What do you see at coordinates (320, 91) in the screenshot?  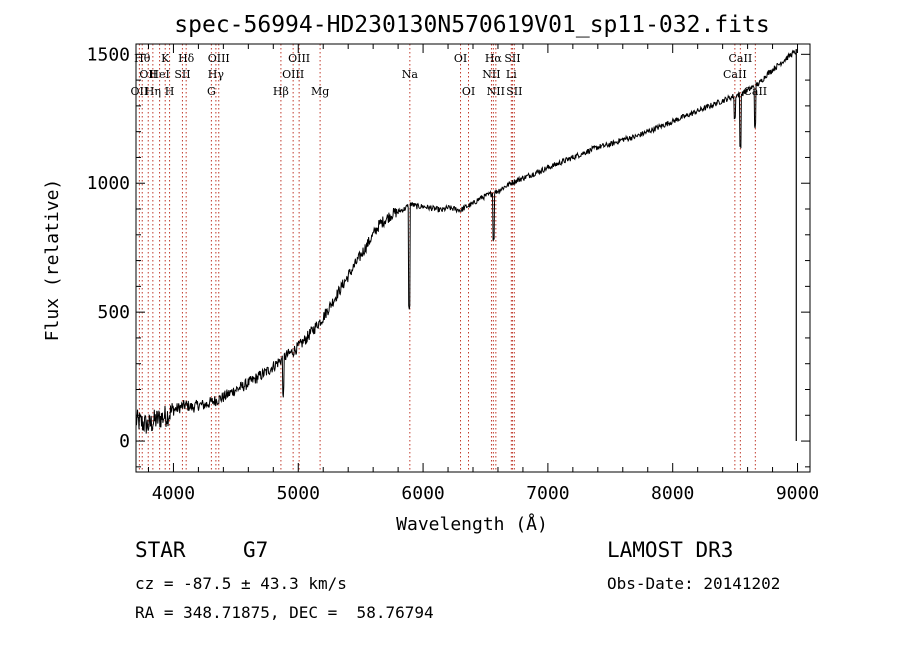 I see `spectral-line-label: Mg` at bounding box center [320, 91].